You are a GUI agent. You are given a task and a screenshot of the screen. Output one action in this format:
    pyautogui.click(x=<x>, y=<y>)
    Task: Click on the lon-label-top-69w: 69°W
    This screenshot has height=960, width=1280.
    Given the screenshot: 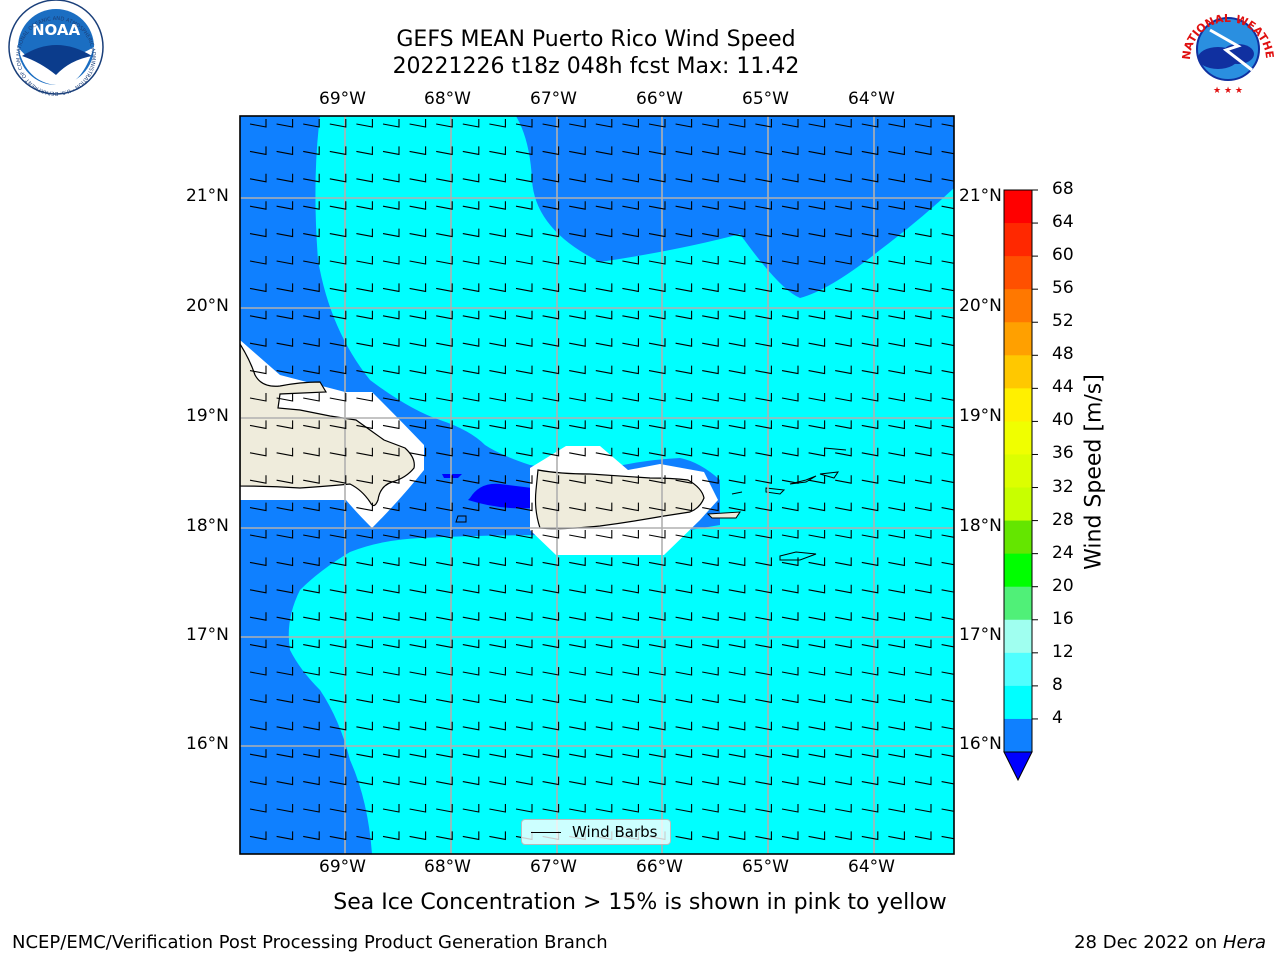 What is the action you would take?
    pyautogui.click(x=342, y=99)
    